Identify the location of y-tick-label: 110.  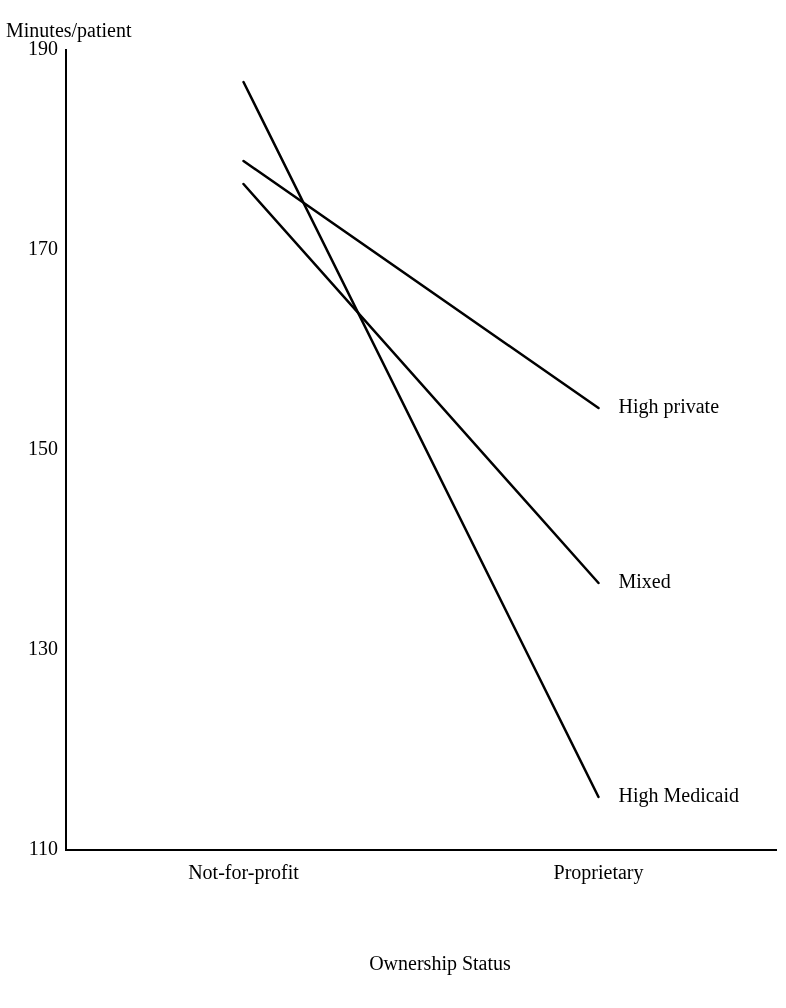
(43, 848).